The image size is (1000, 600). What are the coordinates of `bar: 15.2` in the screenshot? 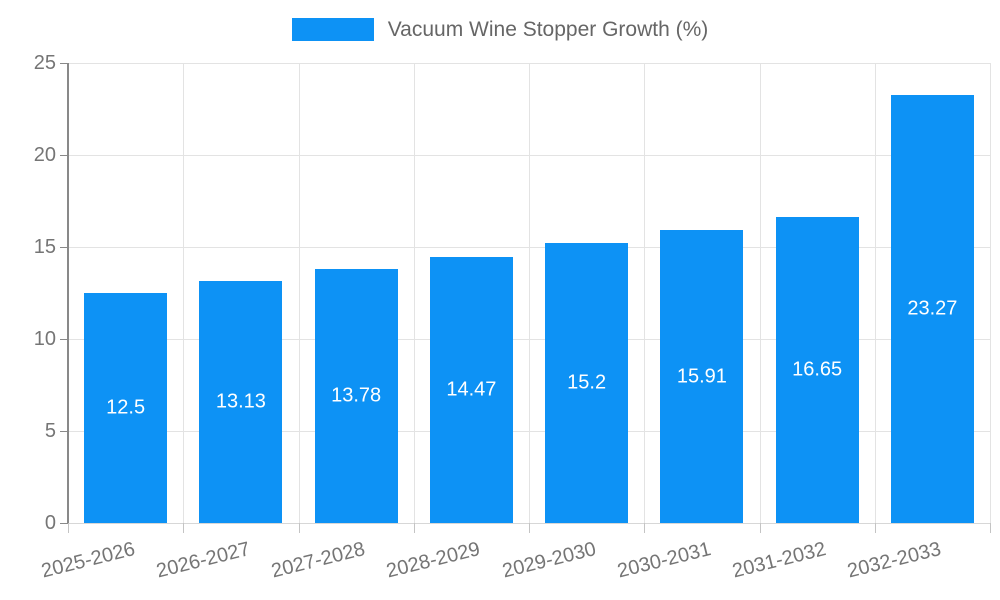 It's located at (587, 383).